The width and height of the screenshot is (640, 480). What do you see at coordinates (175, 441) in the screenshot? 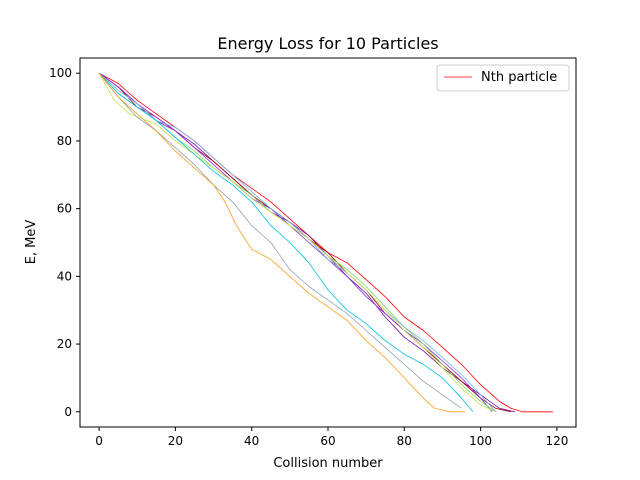
I see `x-tick-label: 20` at bounding box center [175, 441].